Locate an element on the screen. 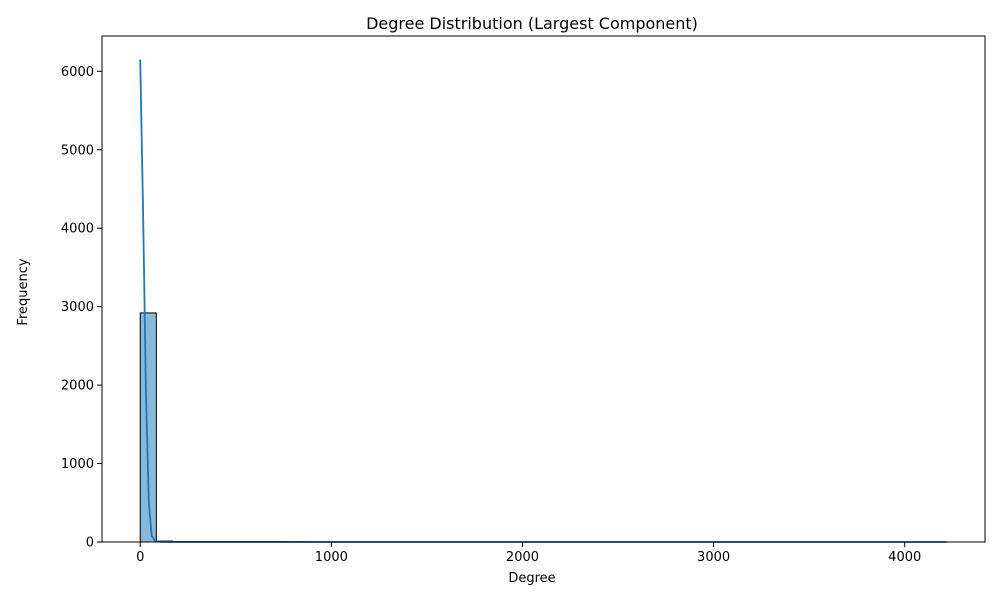  y-tick-label-3: 3000 is located at coordinates (77, 307).